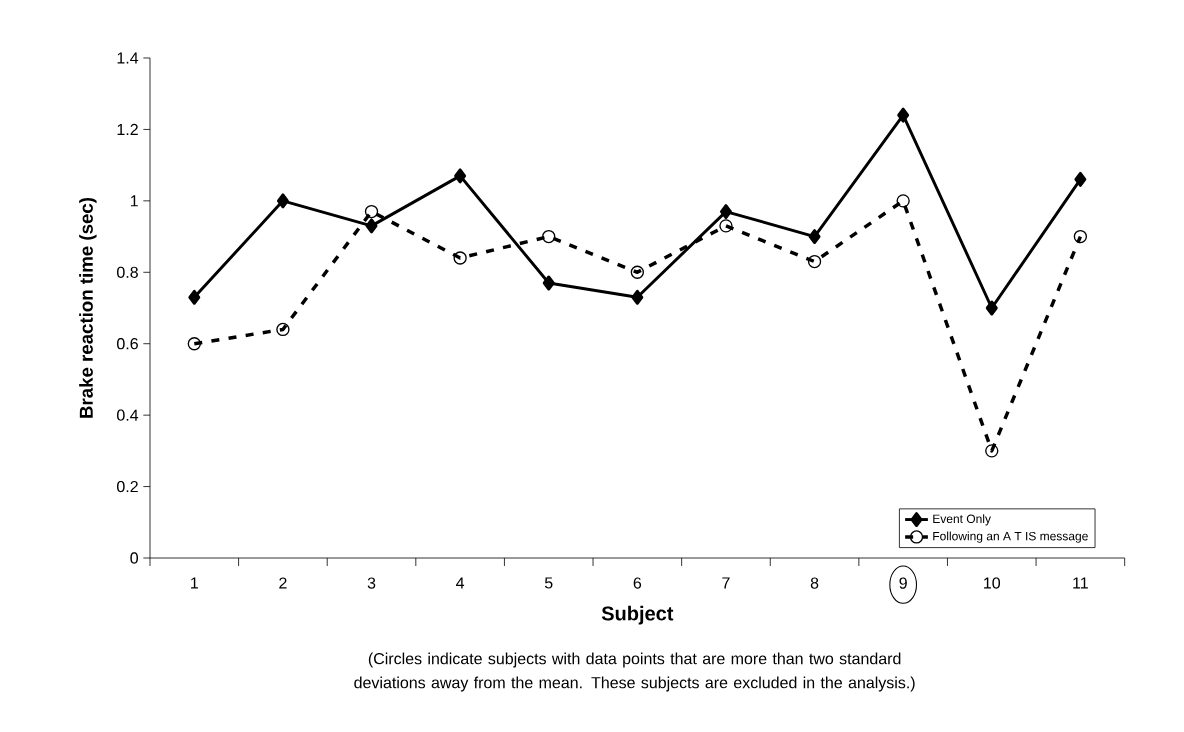 The height and width of the screenshot is (732, 1184). I want to click on x-tick-label: 8, so click(814, 583).